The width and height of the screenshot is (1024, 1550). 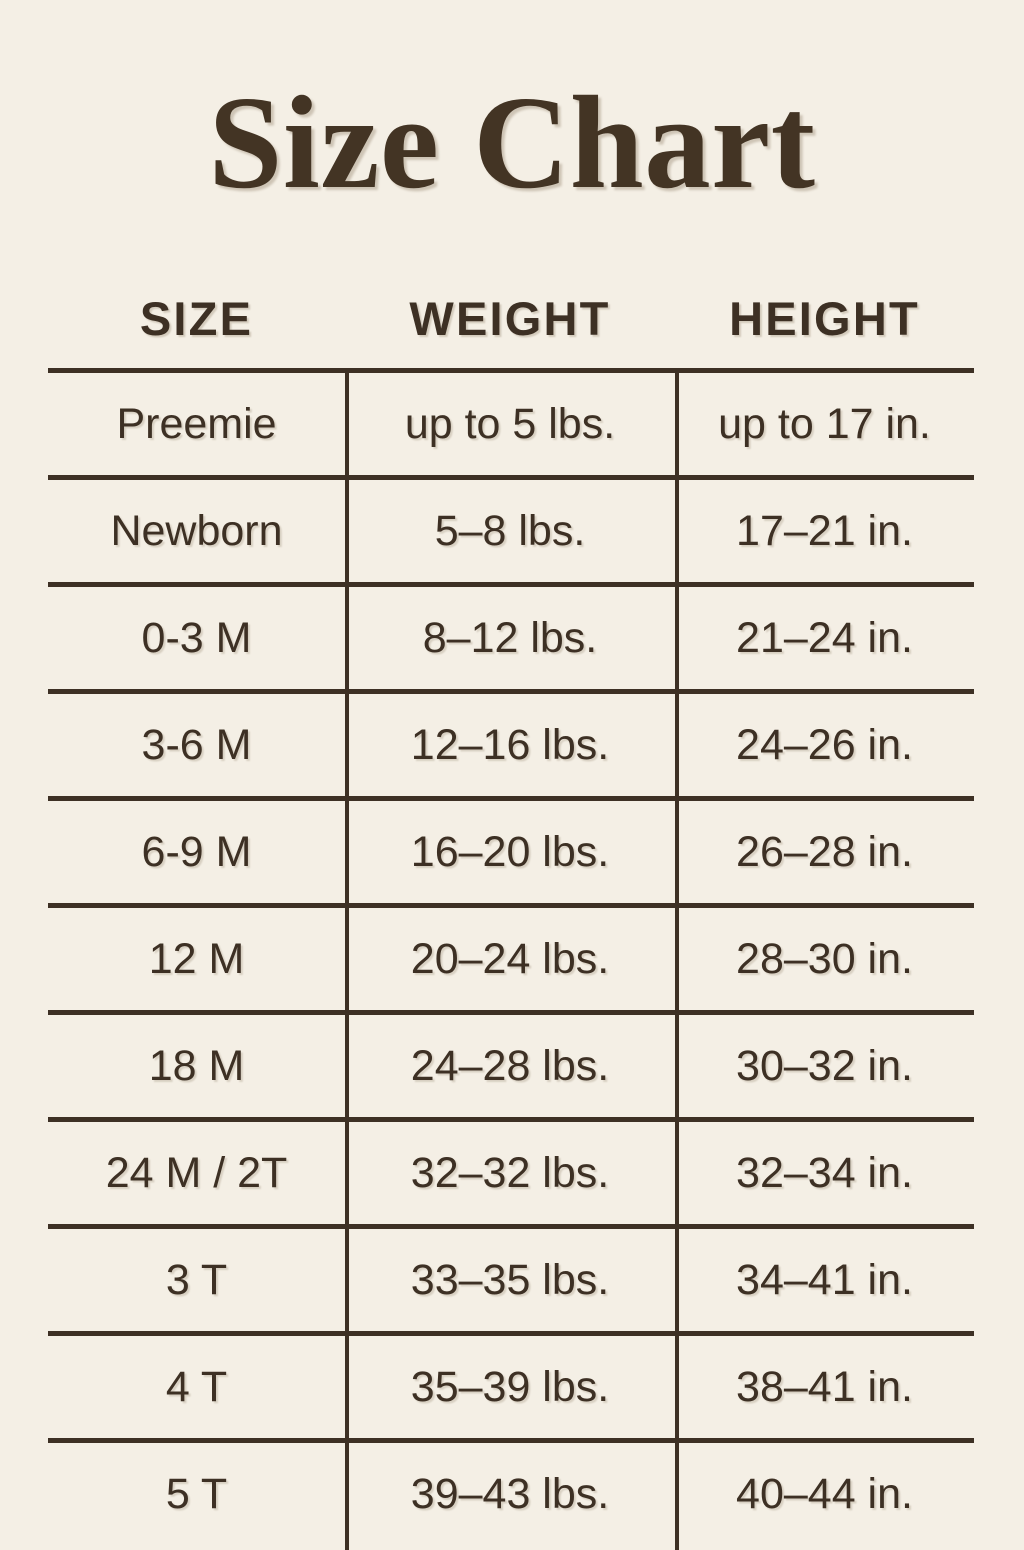 What do you see at coordinates (196, 1172) in the screenshot?
I see `cell-size: 24 M / 2T` at bounding box center [196, 1172].